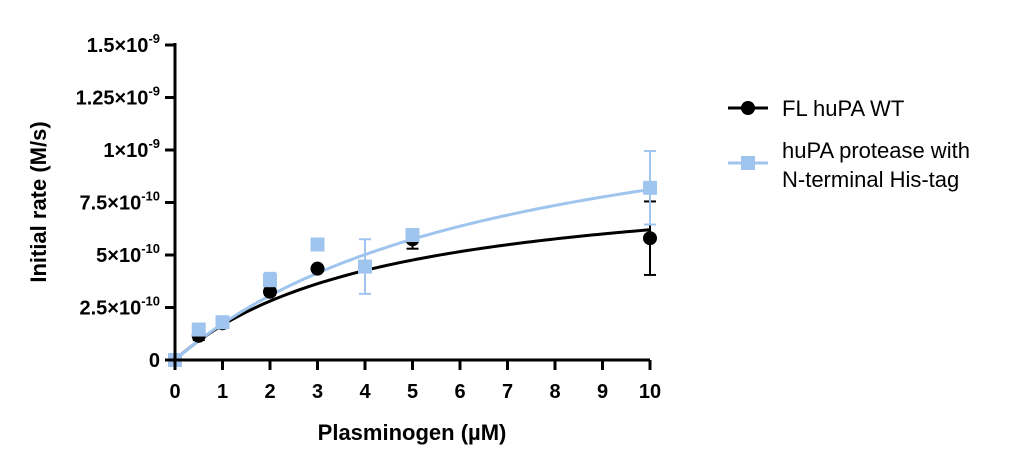 This screenshot has width=1024, height=467. I want to click on y-tick-label-4: 1×10⁻⁹, so click(131, 149).